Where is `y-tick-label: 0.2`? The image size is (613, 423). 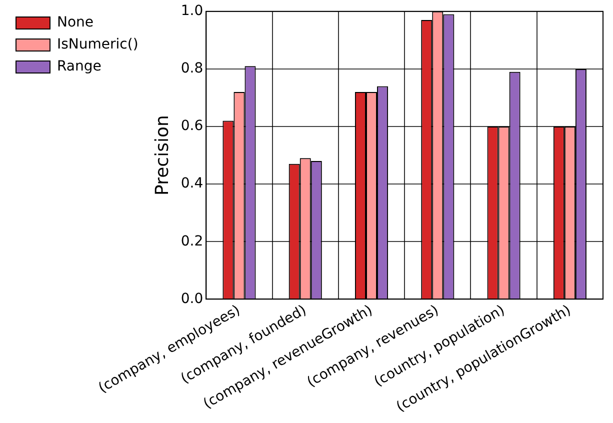 y-tick-label: 0.2 is located at coordinates (192, 241).